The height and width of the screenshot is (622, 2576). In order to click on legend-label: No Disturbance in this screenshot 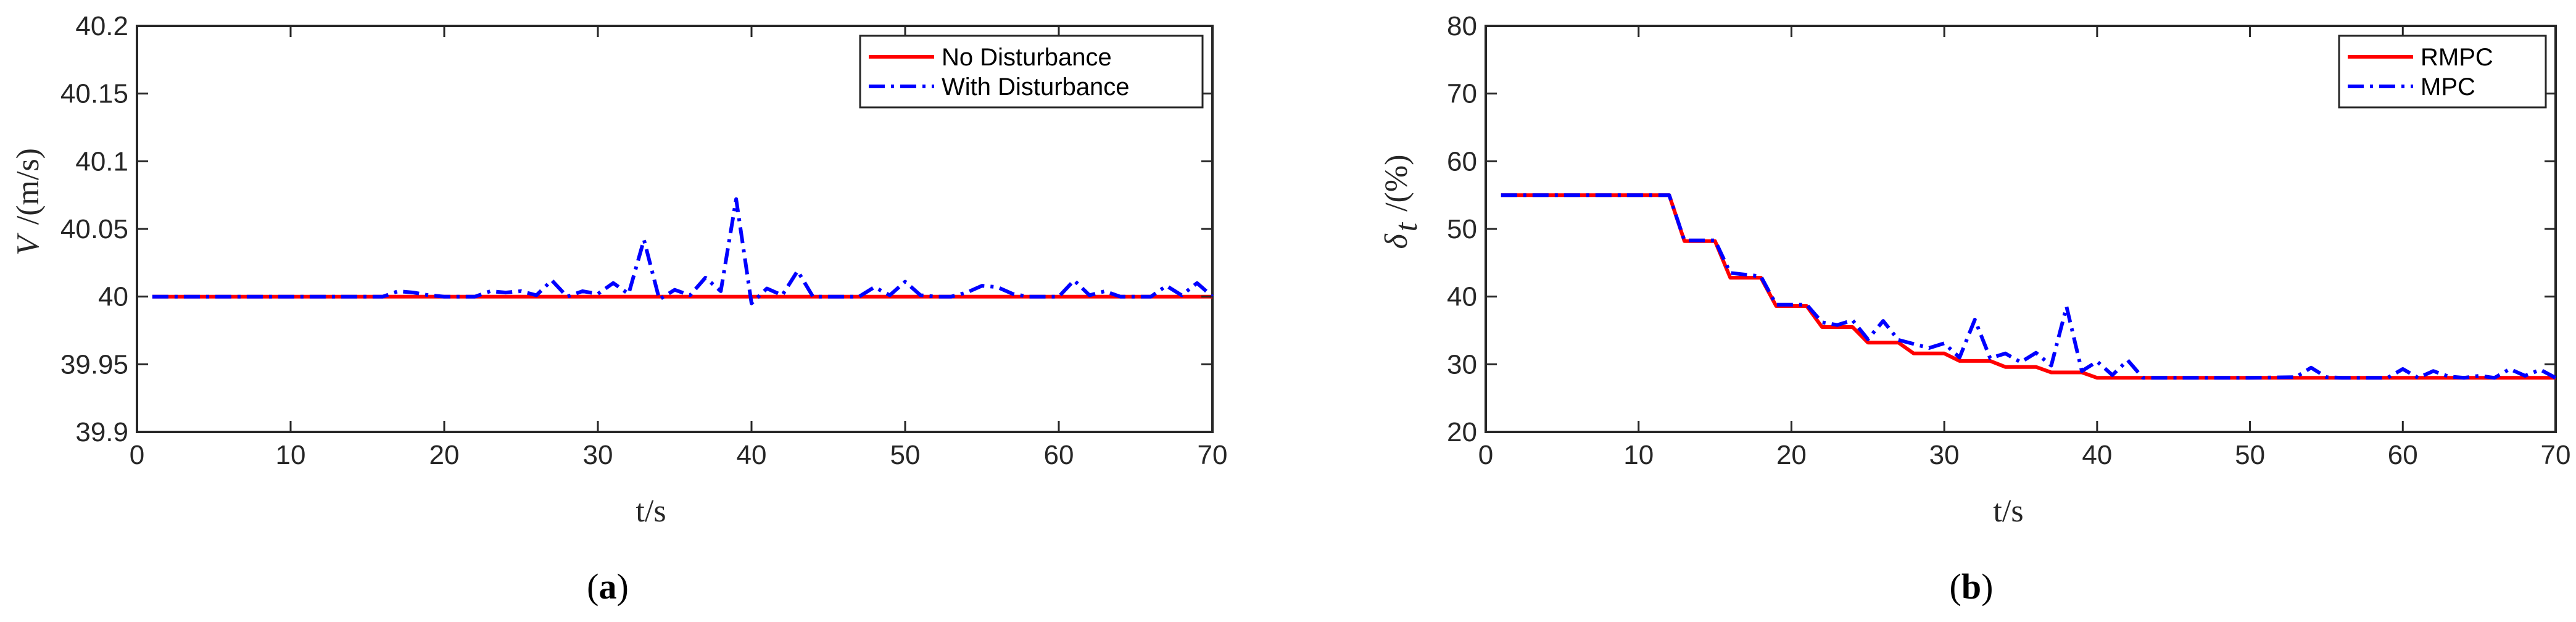, I will do `click(1027, 58)`.